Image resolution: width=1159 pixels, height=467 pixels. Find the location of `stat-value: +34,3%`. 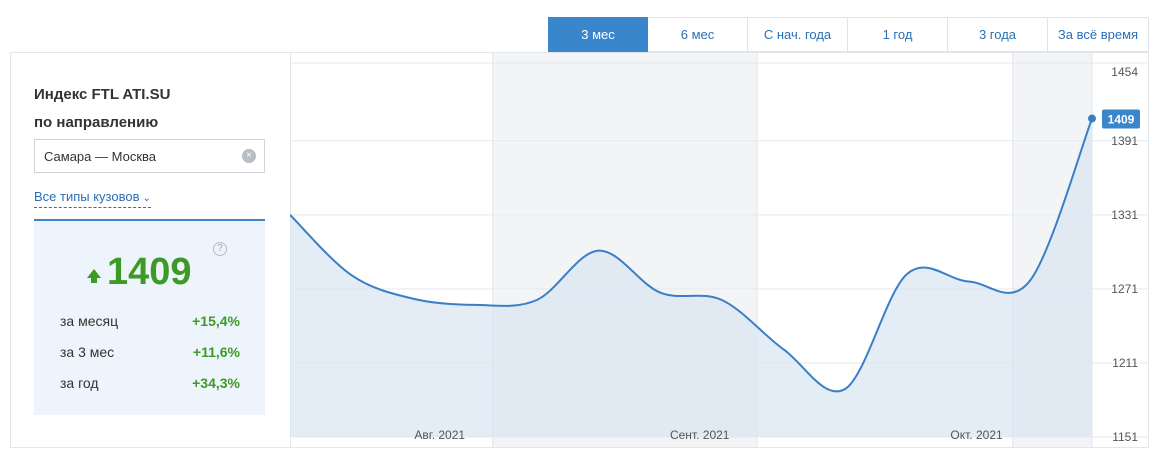

stat-value: +34,3% is located at coordinates (216, 383).